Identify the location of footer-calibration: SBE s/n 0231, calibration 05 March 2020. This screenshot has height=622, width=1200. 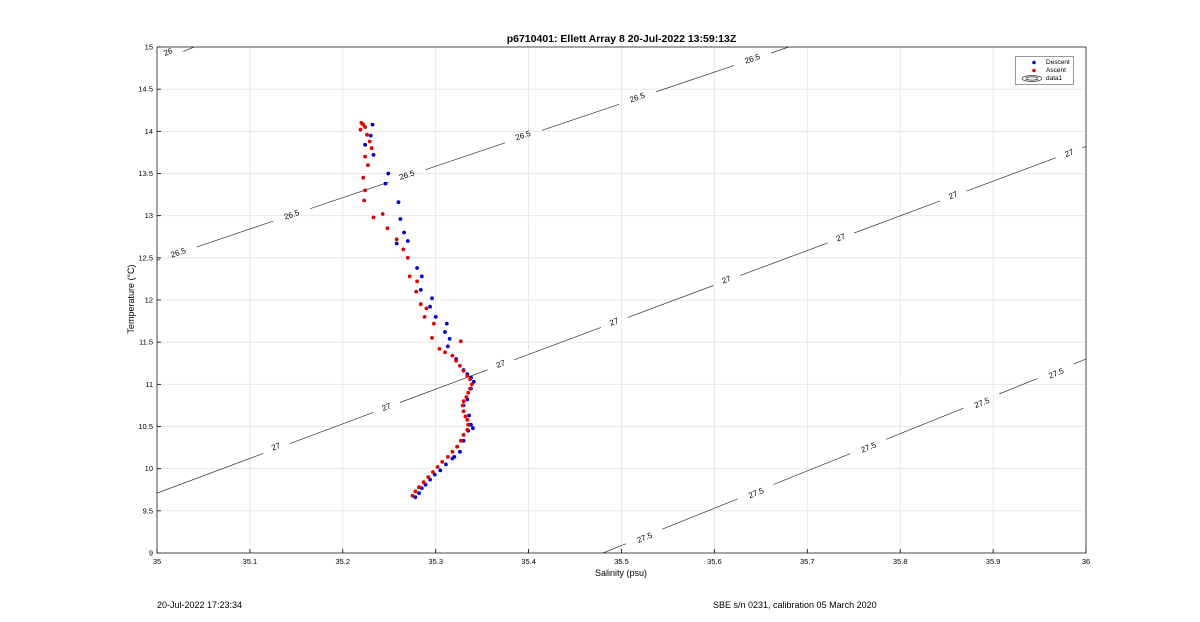
(795, 605).